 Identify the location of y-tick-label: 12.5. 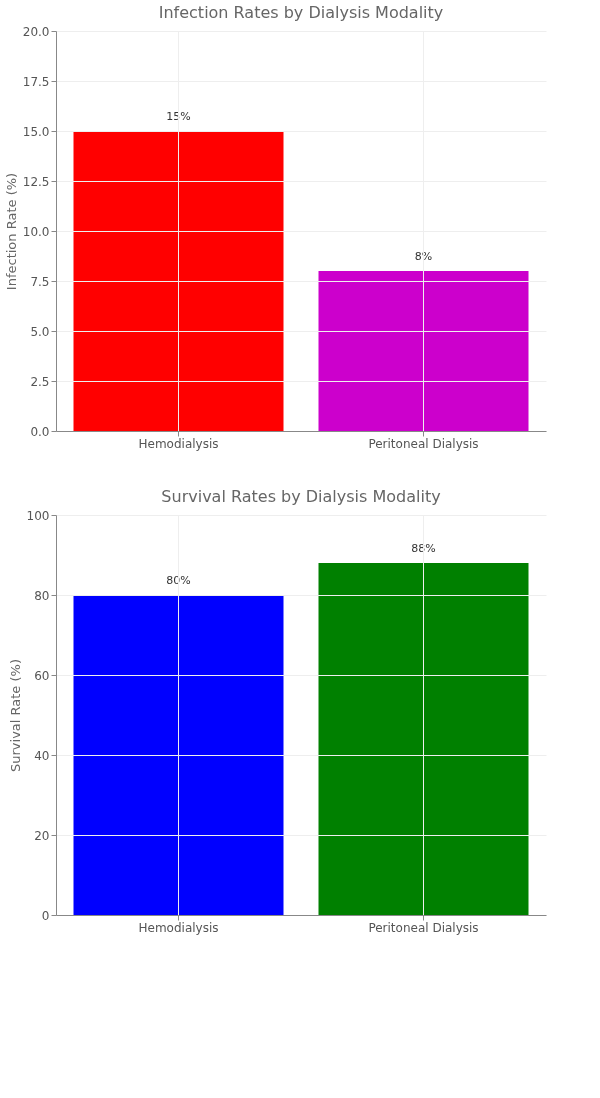
(36, 181).